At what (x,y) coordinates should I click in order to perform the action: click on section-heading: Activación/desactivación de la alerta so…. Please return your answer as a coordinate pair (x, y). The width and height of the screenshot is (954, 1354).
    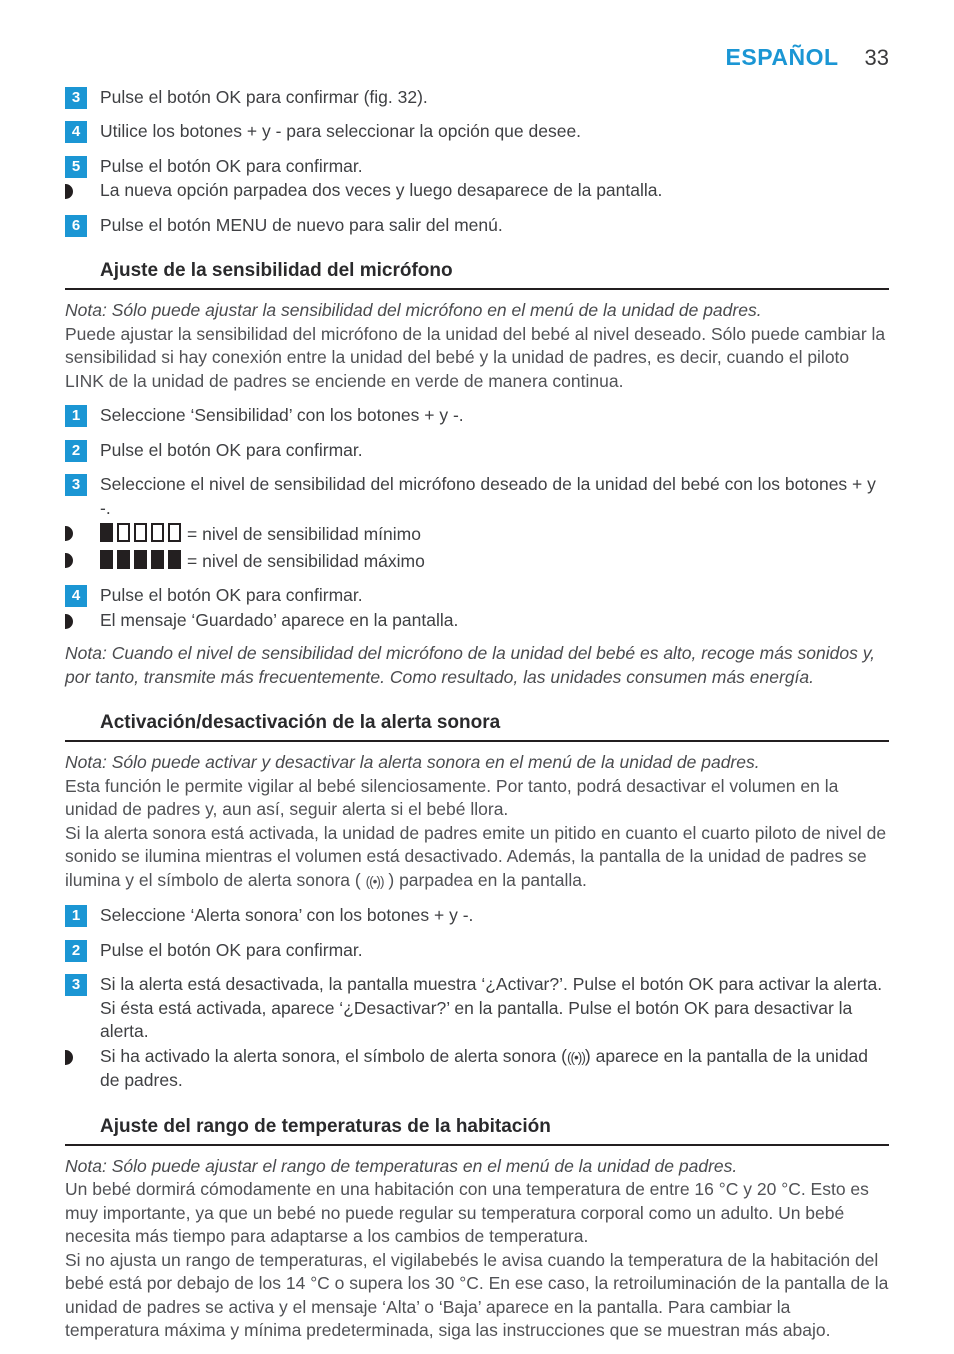
    Looking at the image, I should click on (477, 726).